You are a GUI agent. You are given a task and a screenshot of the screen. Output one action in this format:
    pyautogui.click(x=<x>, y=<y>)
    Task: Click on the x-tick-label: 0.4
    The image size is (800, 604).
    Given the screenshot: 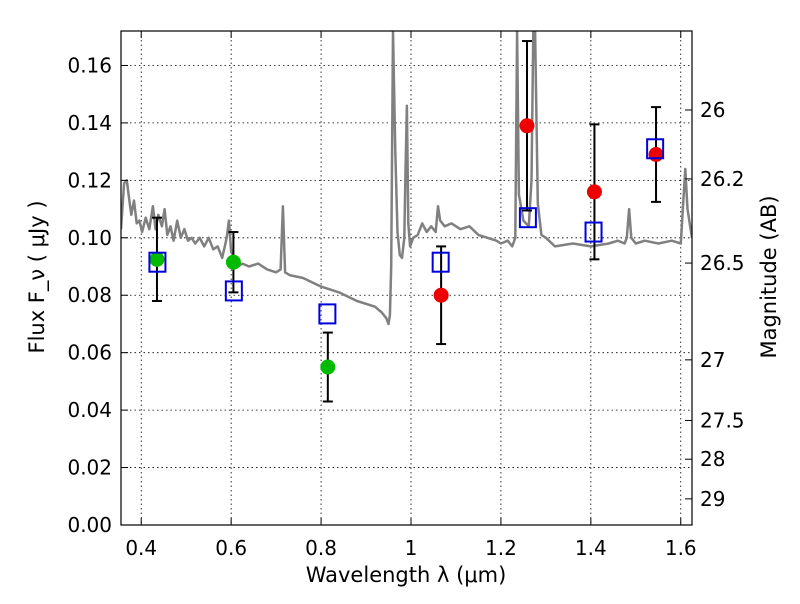 What is the action you would take?
    pyautogui.click(x=141, y=548)
    